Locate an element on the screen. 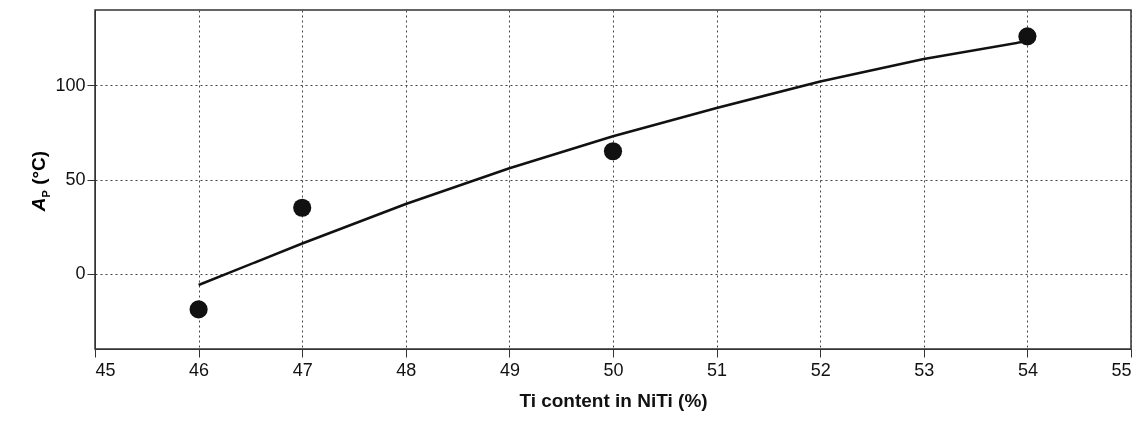  x-tick-label: 54 is located at coordinates (1027, 369).